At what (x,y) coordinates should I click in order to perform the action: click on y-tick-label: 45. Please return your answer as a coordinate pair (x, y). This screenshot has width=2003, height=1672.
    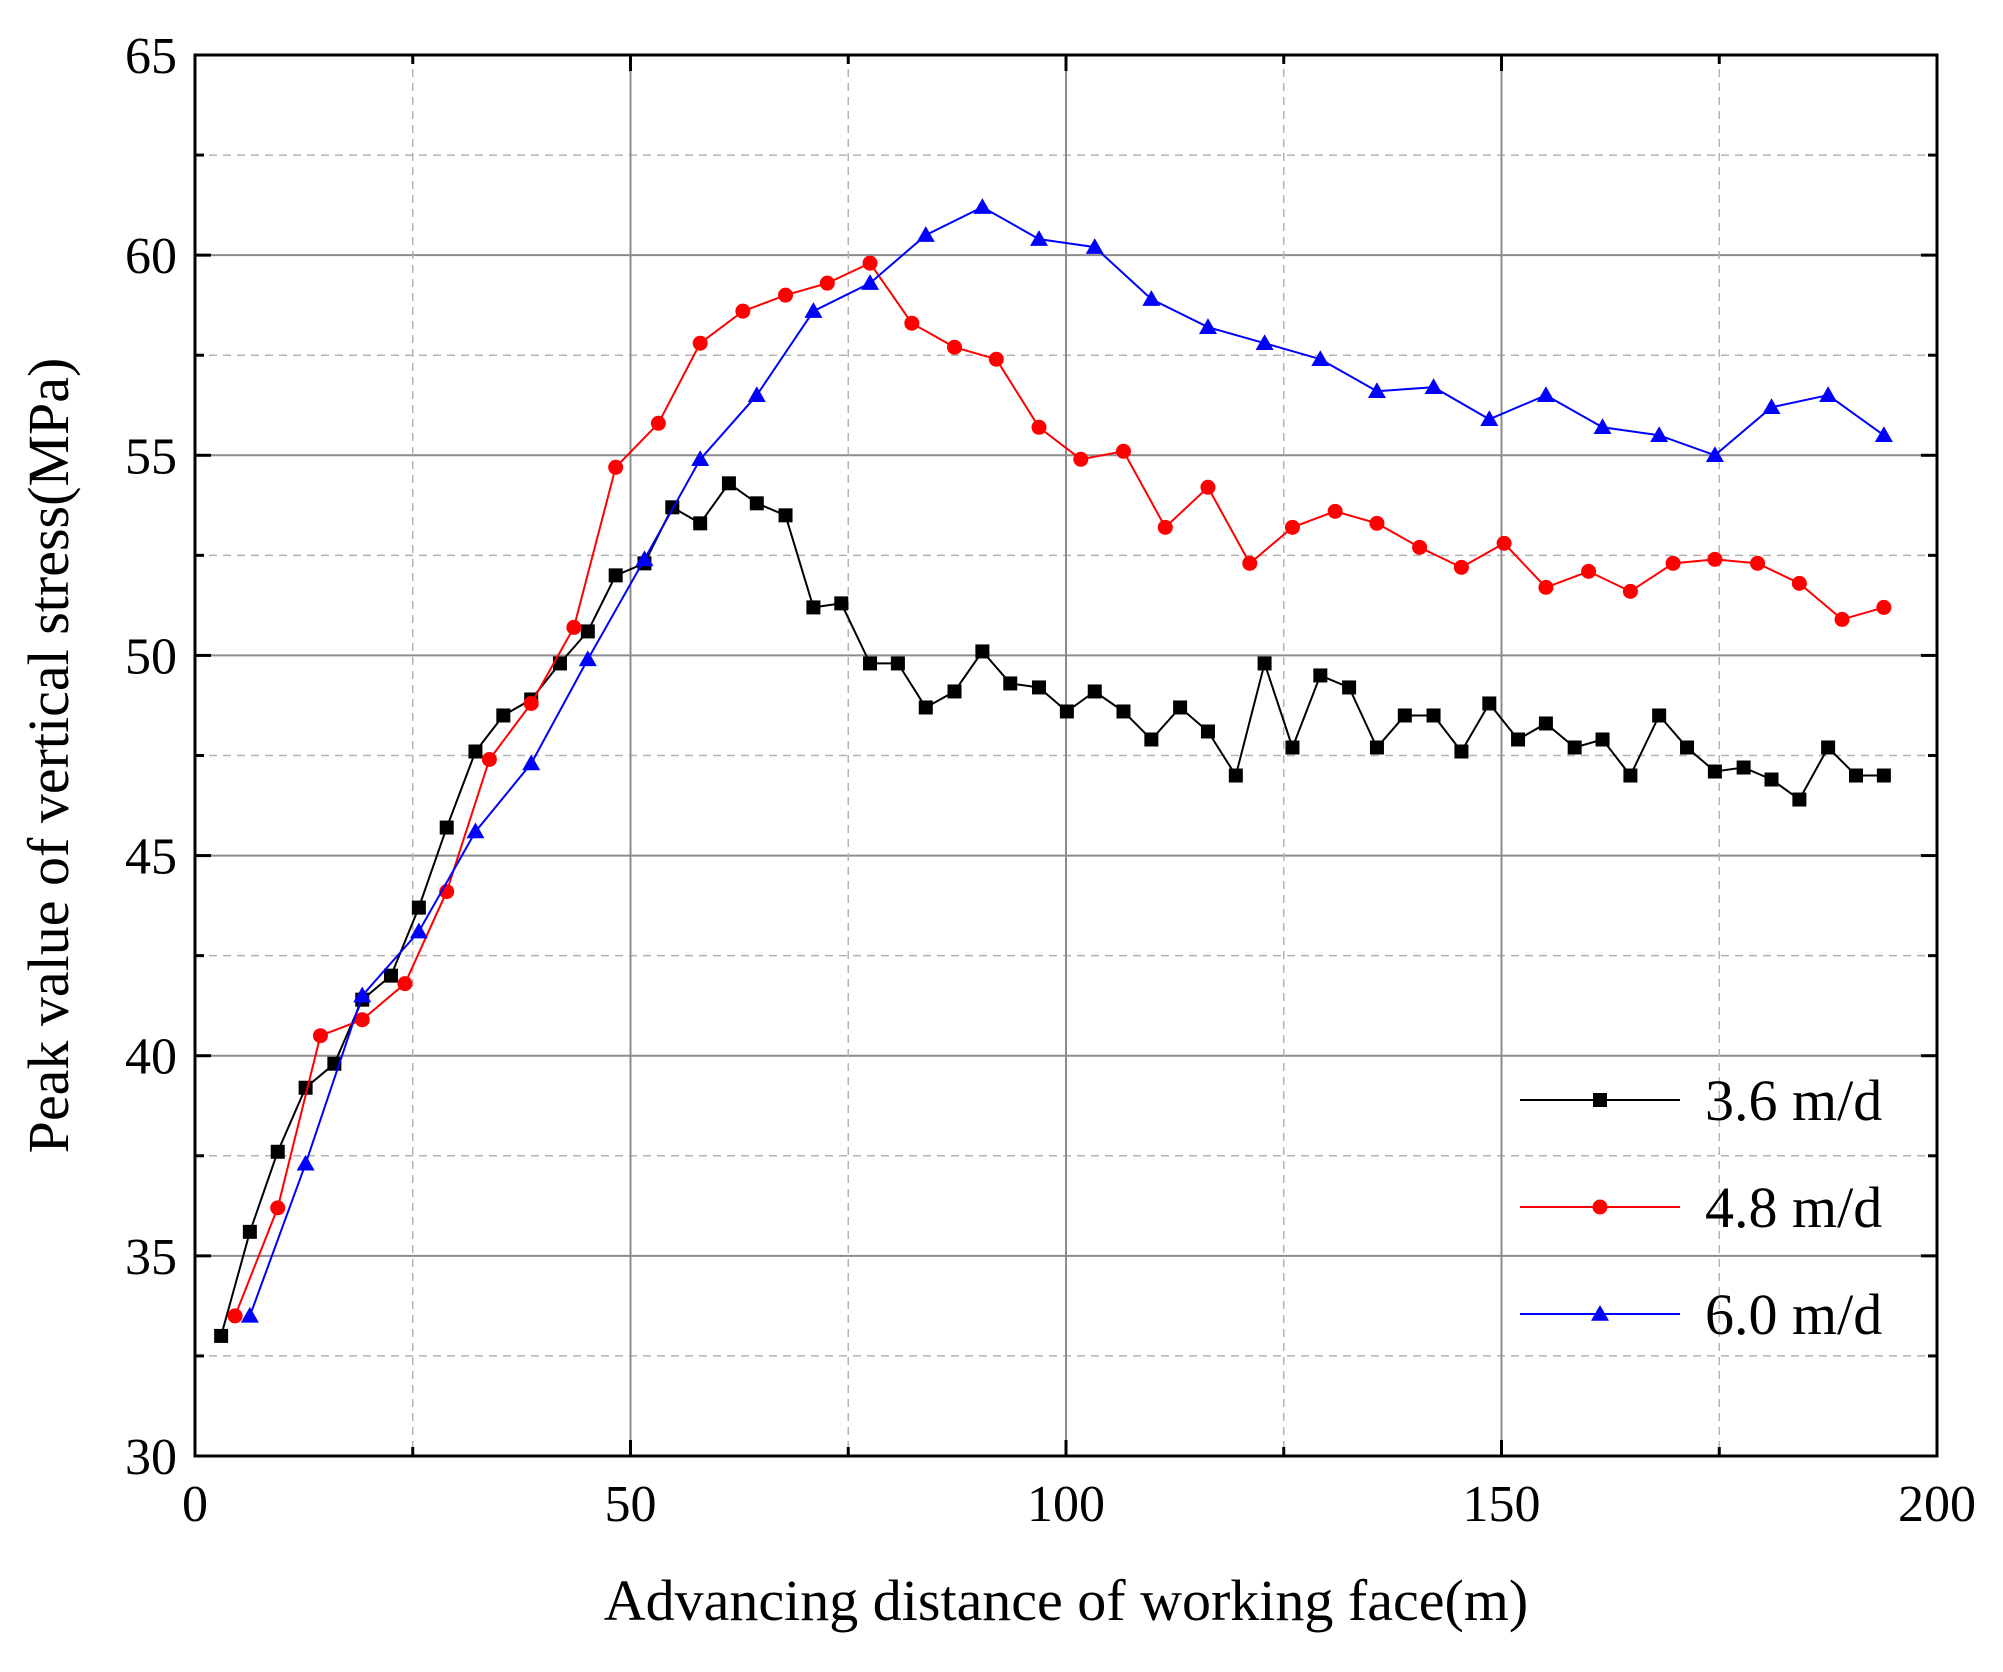
    Looking at the image, I should click on (151, 857).